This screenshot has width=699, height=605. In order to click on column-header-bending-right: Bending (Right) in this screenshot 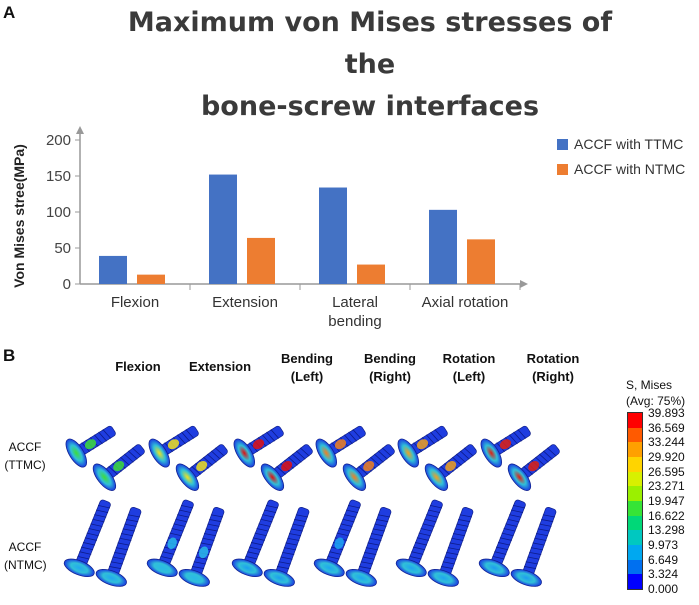, I will do `click(390, 368)`.